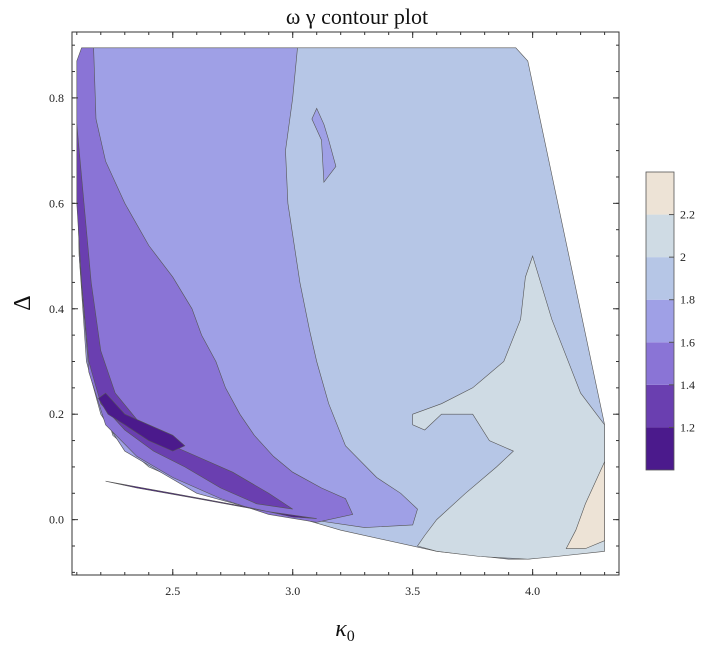 The image size is (704, 646). I want to click on y-tick-label-0: 0.0, so click(56, 520).